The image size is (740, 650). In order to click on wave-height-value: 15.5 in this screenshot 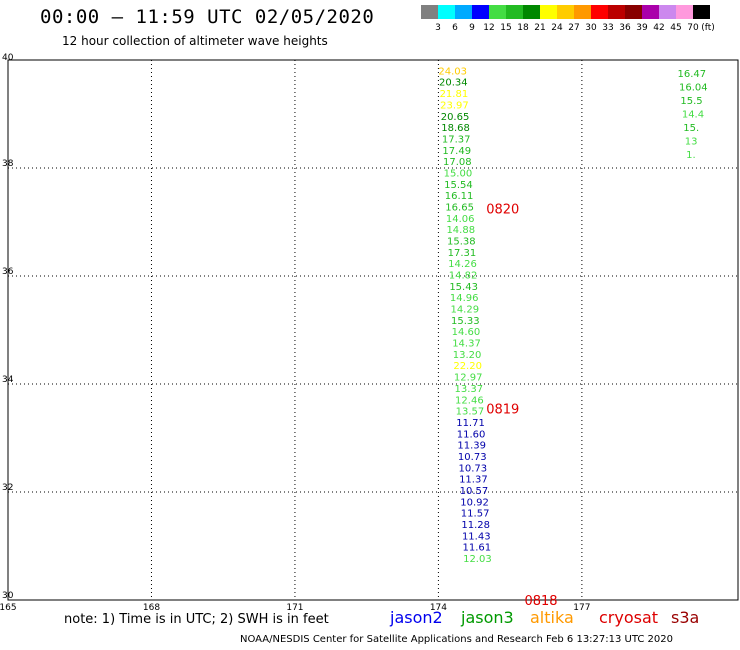, I will do `click(691, 101)`.